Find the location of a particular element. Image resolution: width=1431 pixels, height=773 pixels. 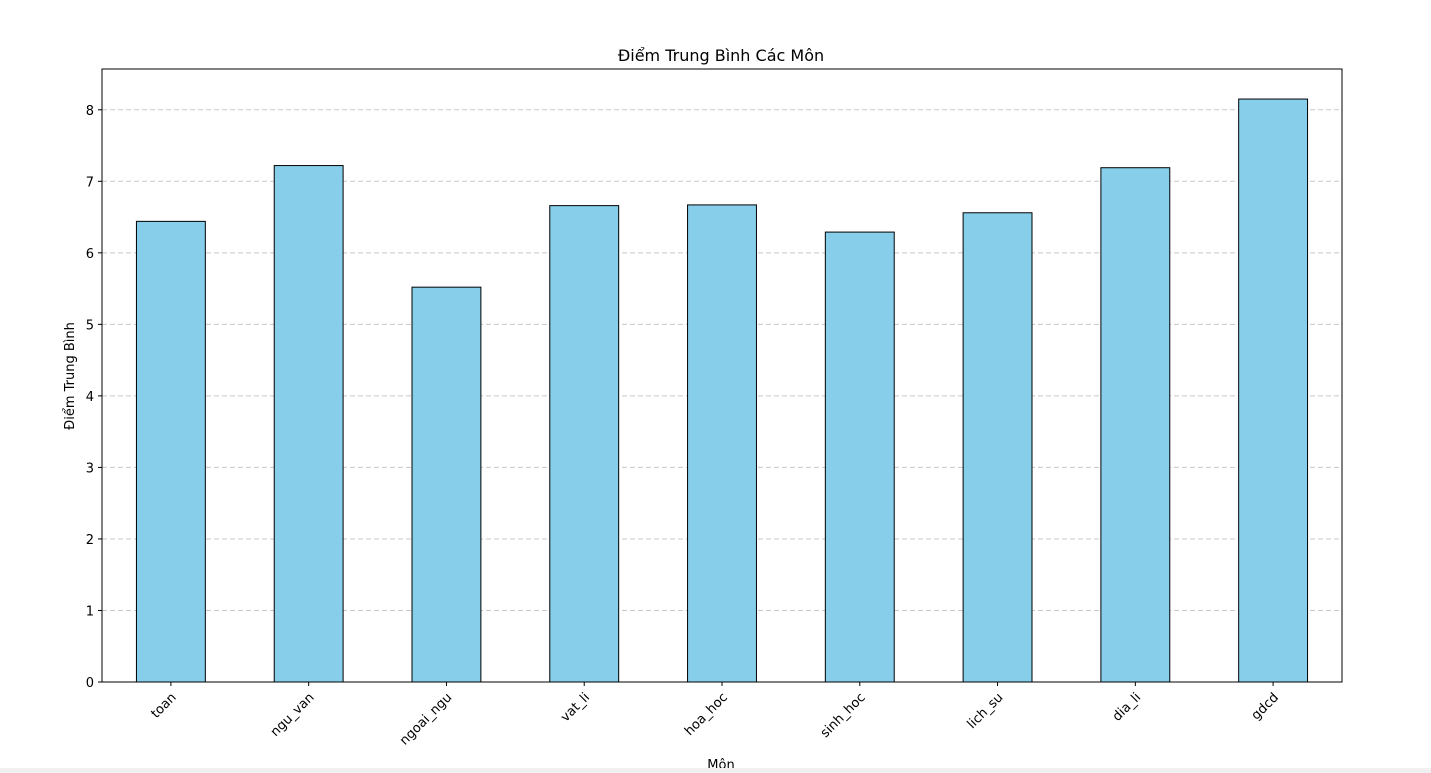

bar-ngu_van is located at coordinates (308, 424).